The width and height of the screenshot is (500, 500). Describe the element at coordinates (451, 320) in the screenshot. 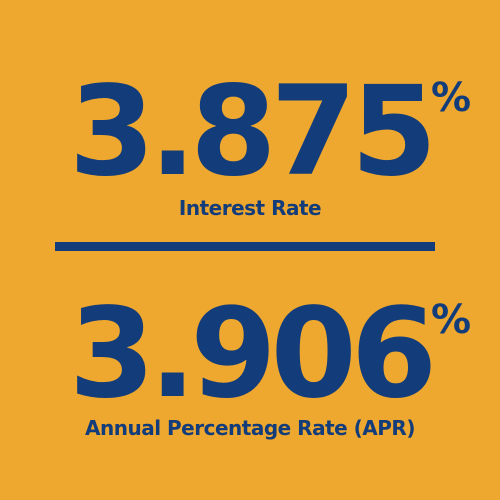

I see `apr-percent-symbol: %` at that location.